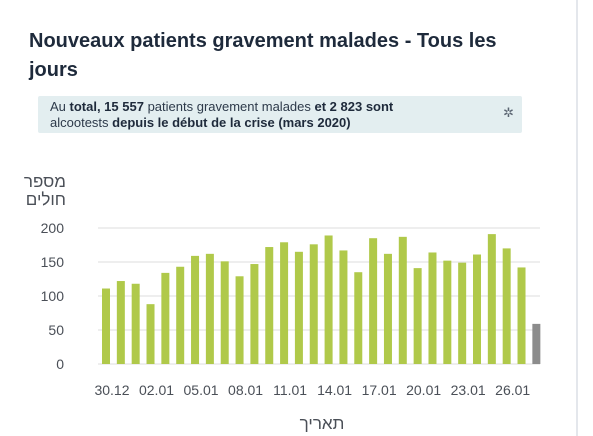 The width and height of the screenshot is (593, 436). I want to click on bar-05.01, so click(195, 309).